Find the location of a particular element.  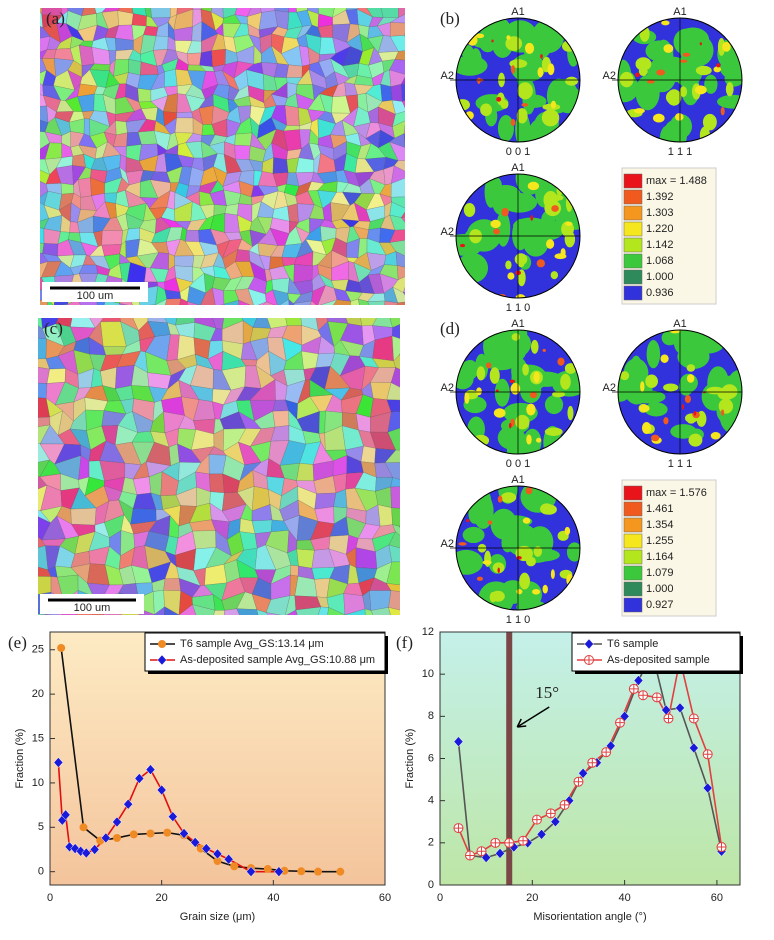

legend-value: 1.142 is located at coordinates (660, 245).